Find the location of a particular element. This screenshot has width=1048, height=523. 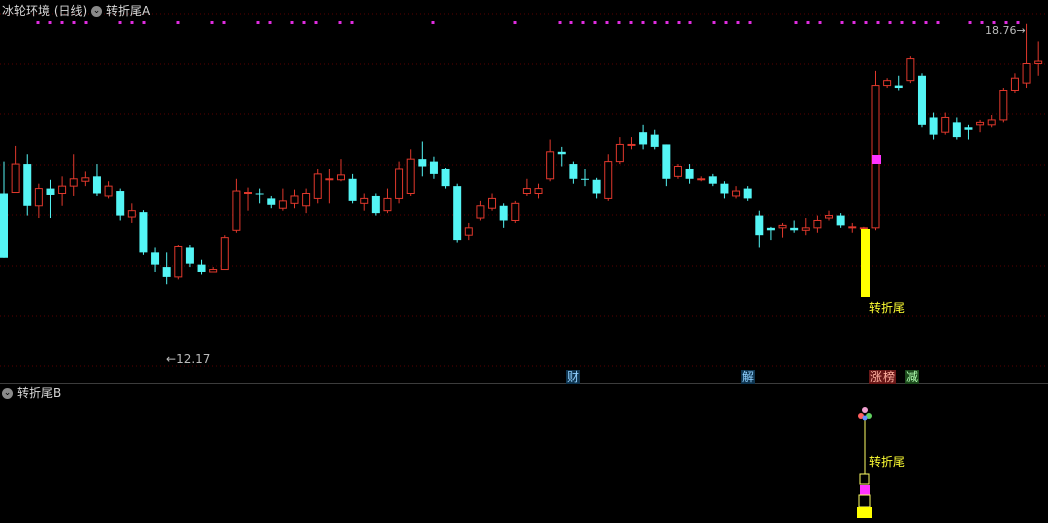

signal-bar is located at coordinates (865, 263).